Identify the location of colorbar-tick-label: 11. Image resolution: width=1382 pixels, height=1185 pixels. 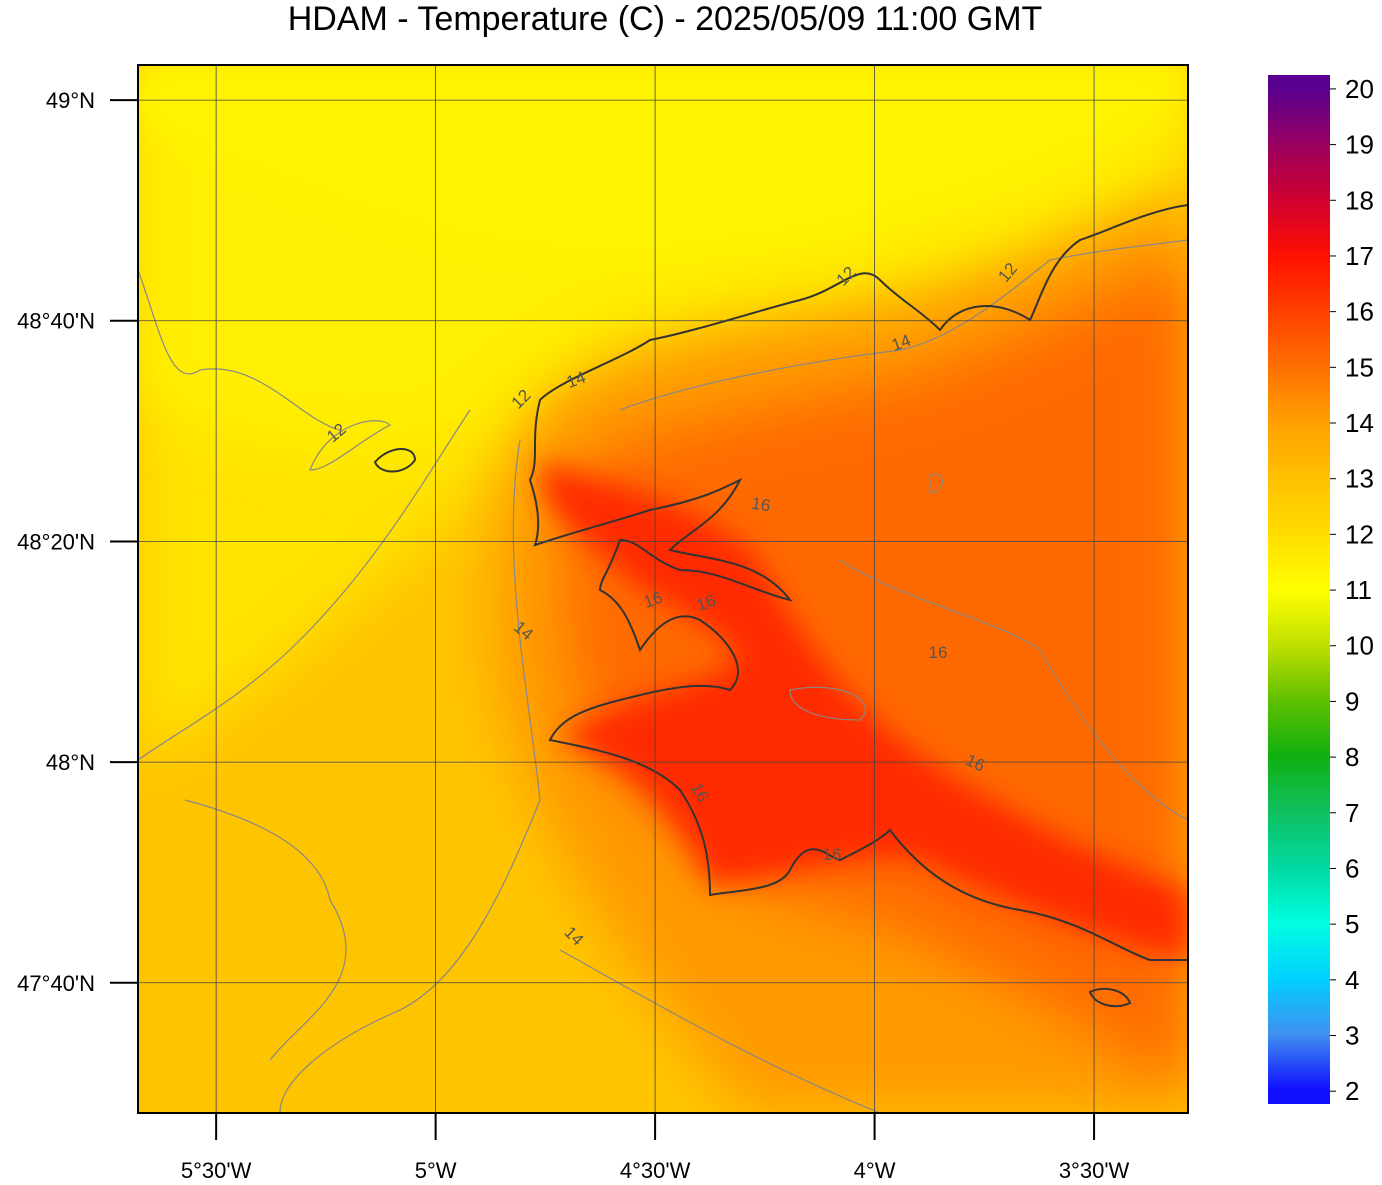
(1358, 590).